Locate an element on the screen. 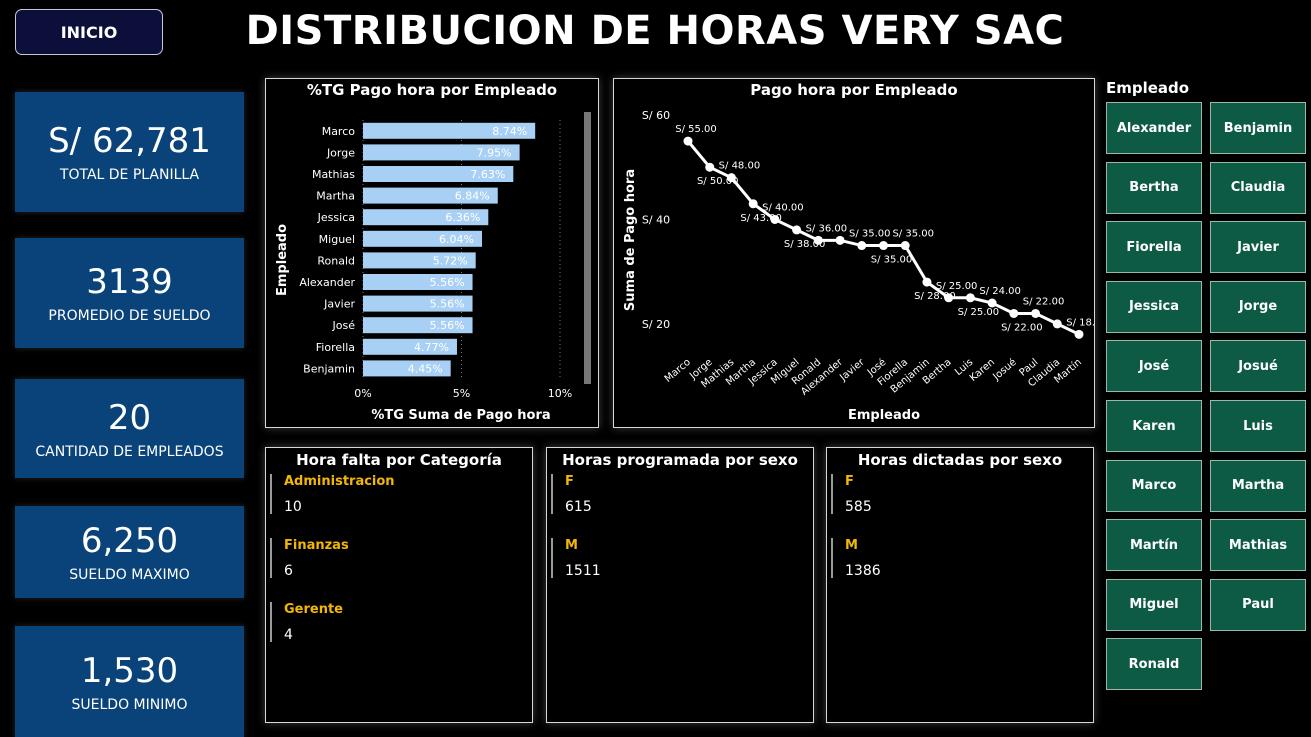  slicer-item-javier: Javier is located at coordinates (1258, 247).